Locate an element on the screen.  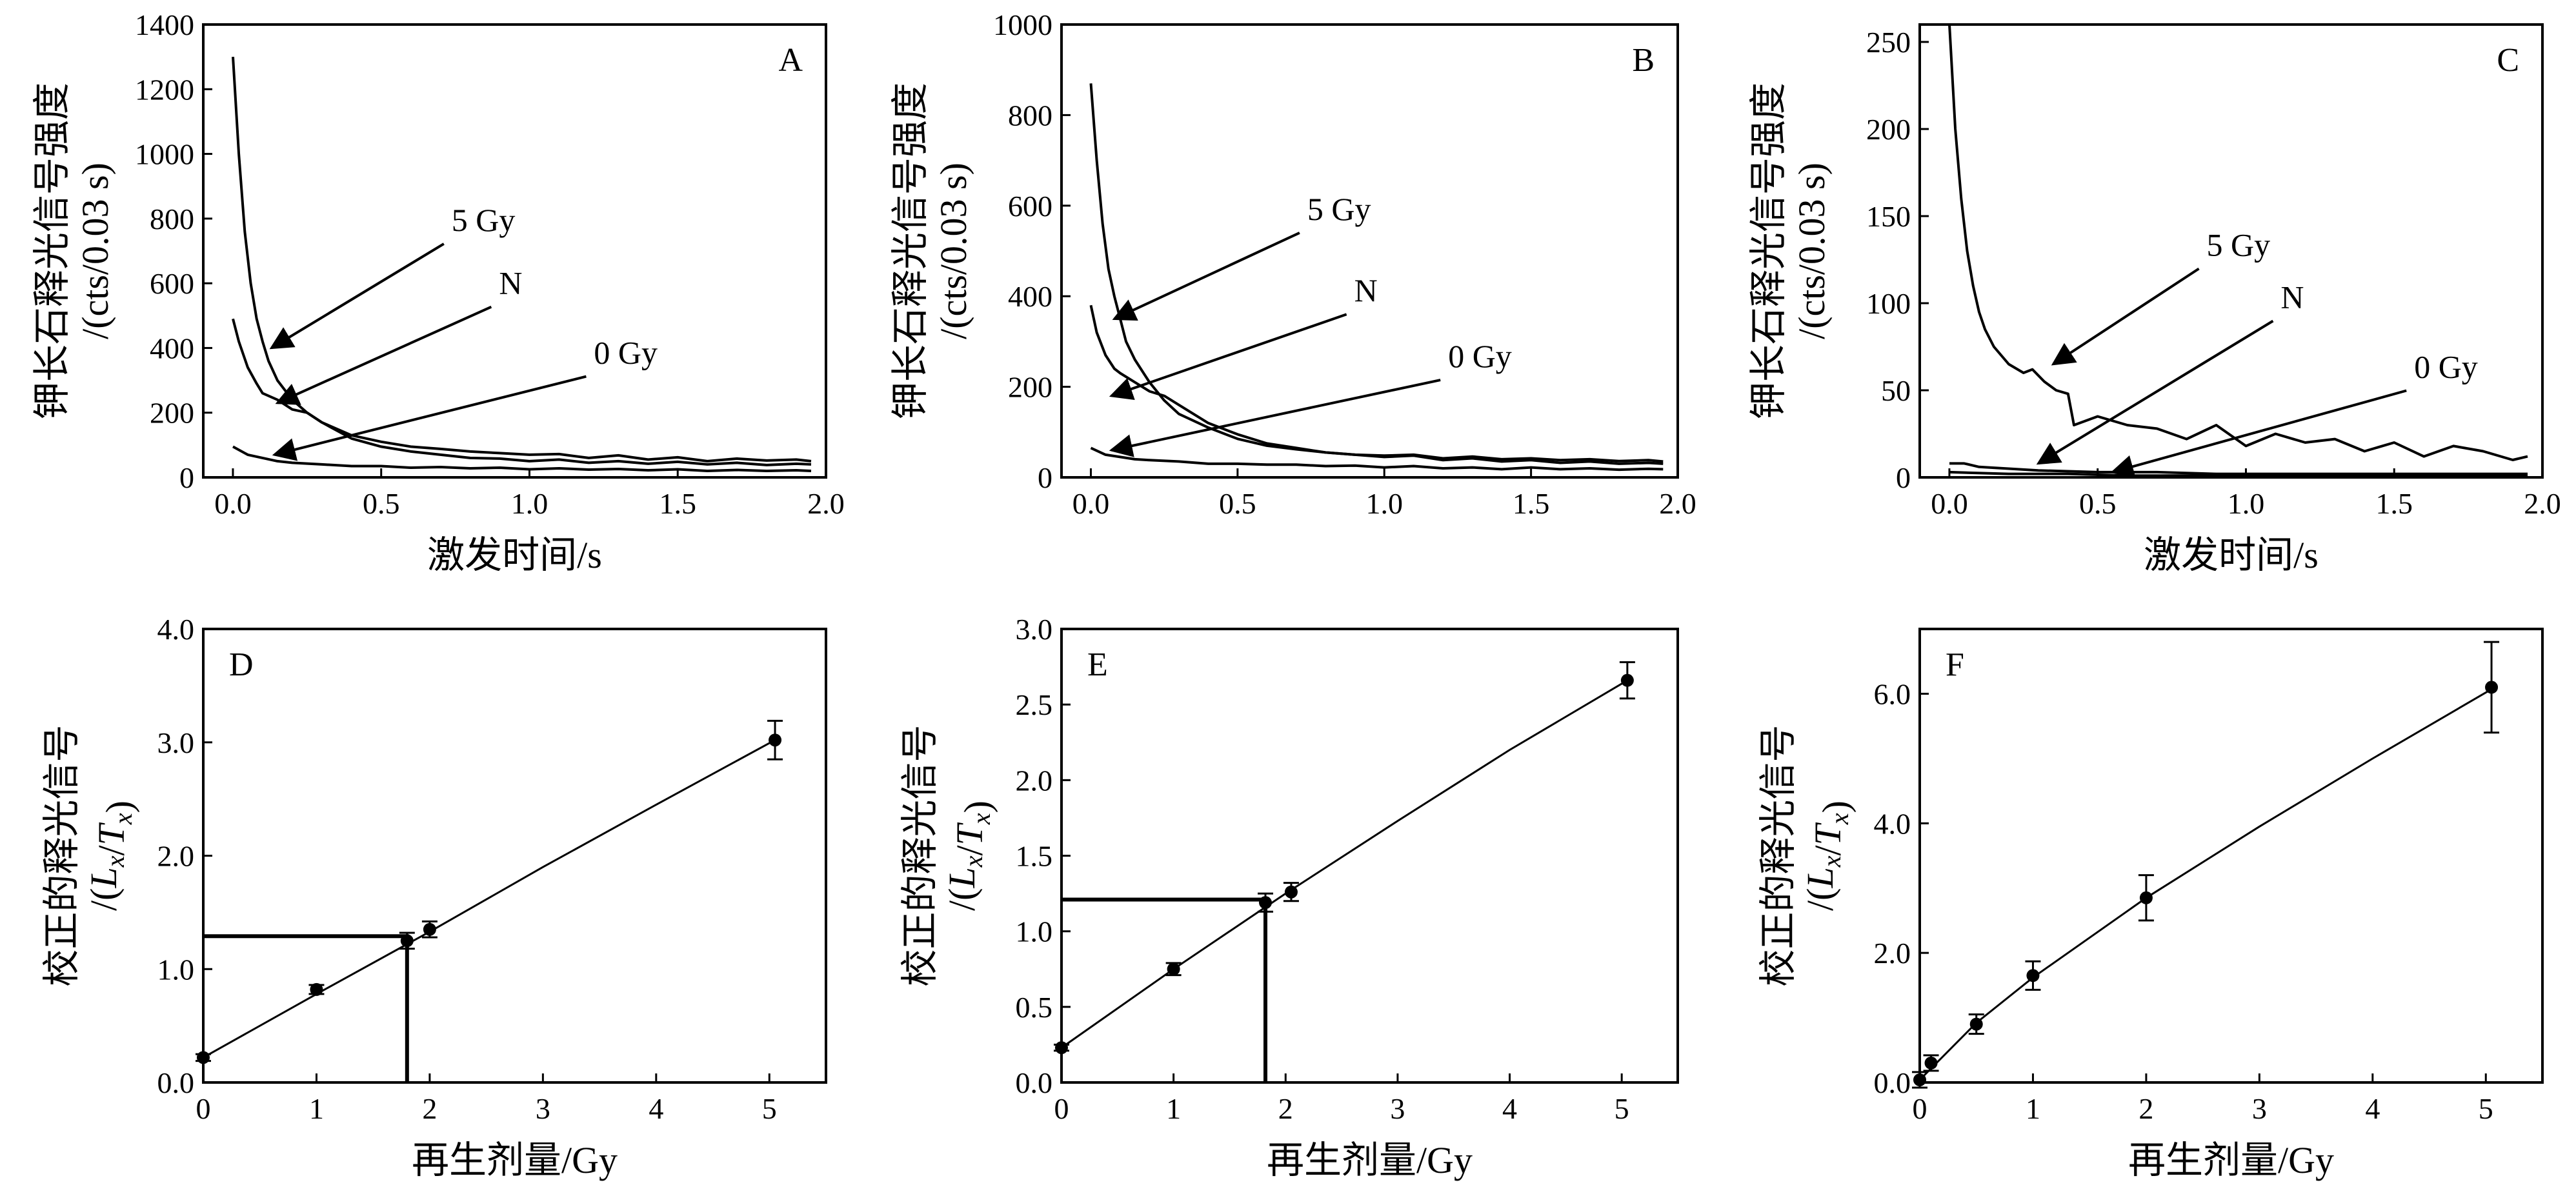
y-axis-unit: /(Lx/Tx) is located at coordinates (112, 856).